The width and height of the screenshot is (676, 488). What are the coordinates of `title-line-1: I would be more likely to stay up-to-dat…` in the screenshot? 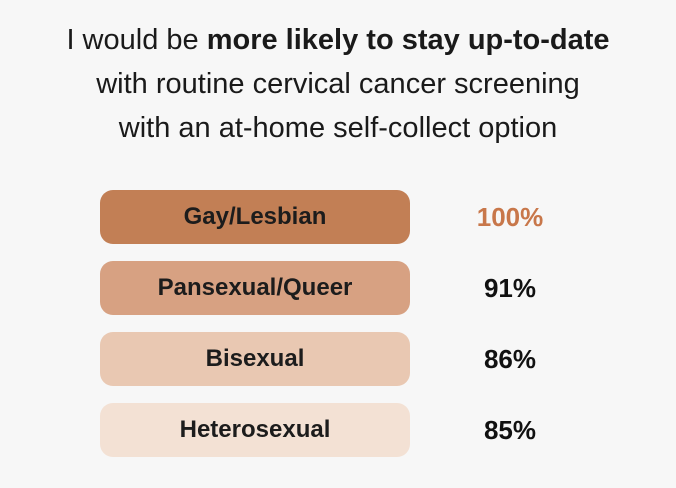 It's located at (338, 40).